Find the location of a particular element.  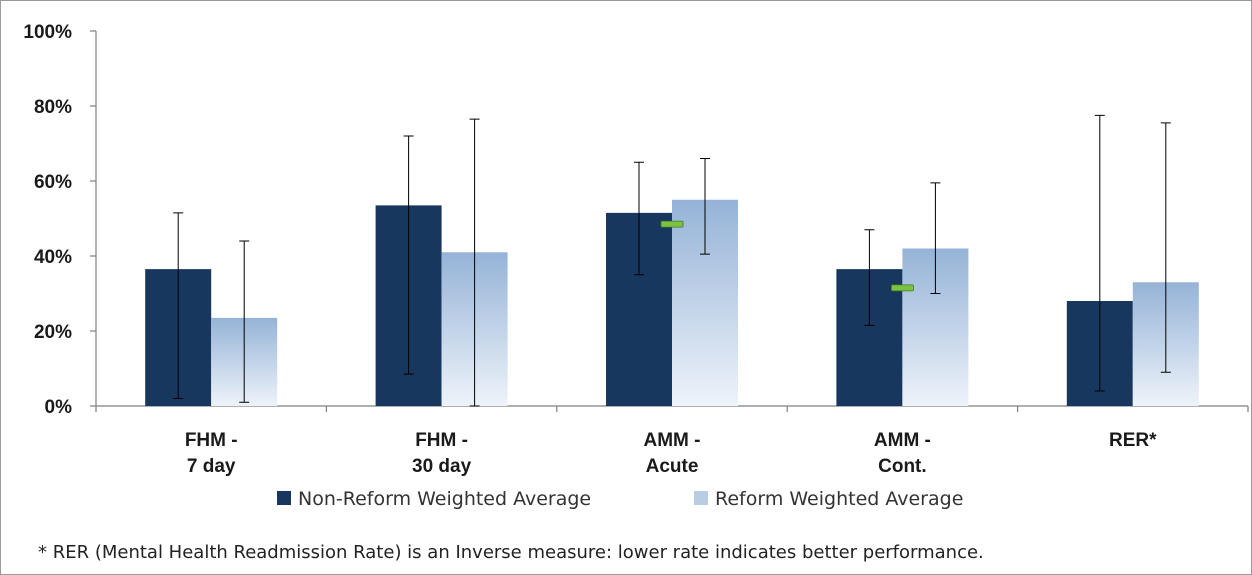

y-tick-label: 80% is located at coordinates (53, 107).